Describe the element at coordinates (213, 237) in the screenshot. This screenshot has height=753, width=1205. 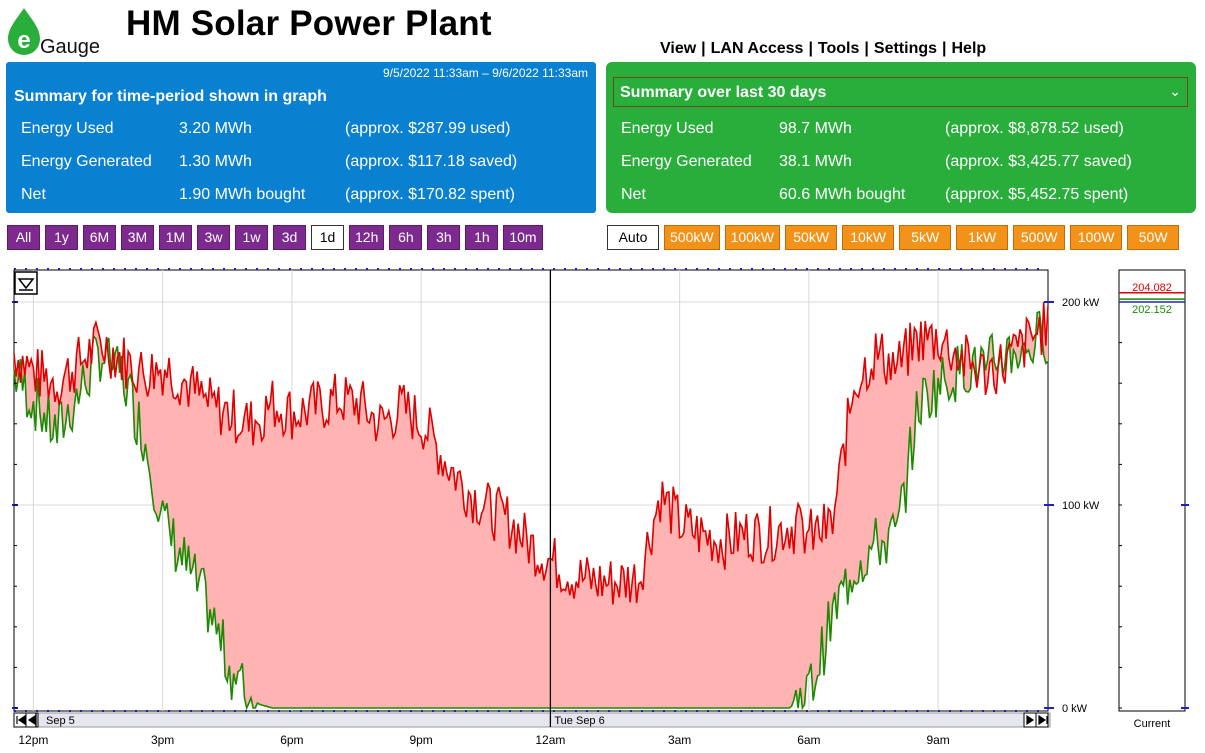
I see `range-button-3w: 3w` at that location.